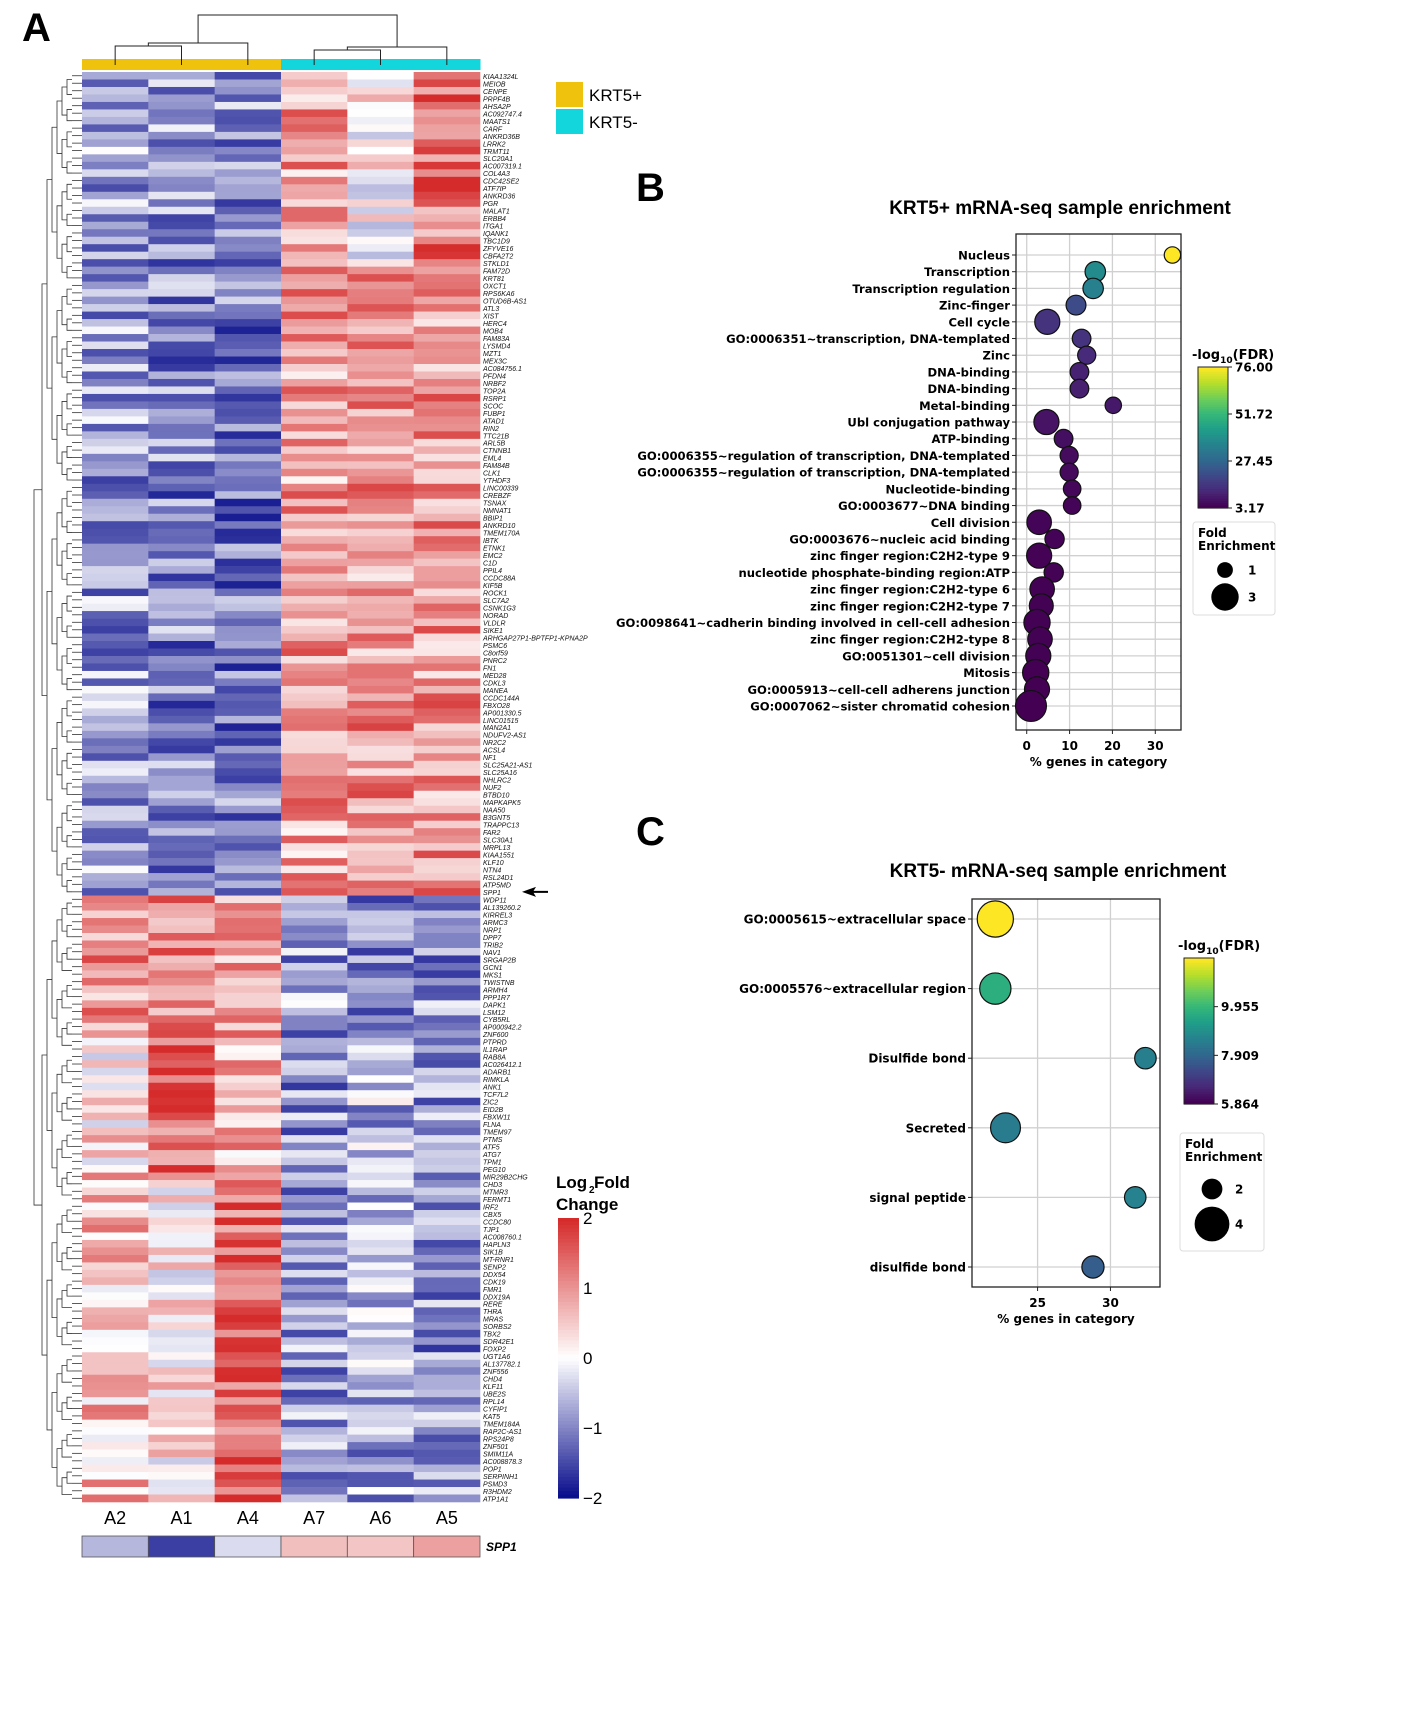  What do you see at coordinates (1240, 1105) in the screenshot?
I see `colorbar-tick-label: 5.864` at bounding box center [1240, 1105].